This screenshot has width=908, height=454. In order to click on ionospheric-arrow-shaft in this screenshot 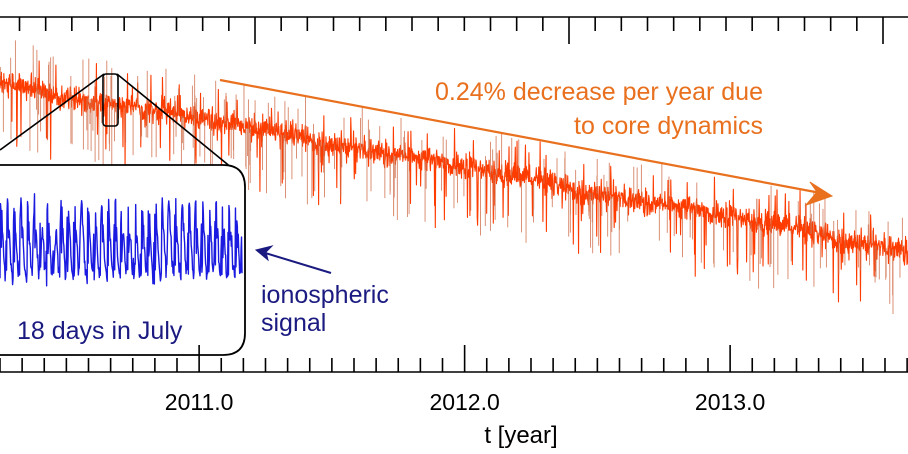, I will do `click(296, 262)`.